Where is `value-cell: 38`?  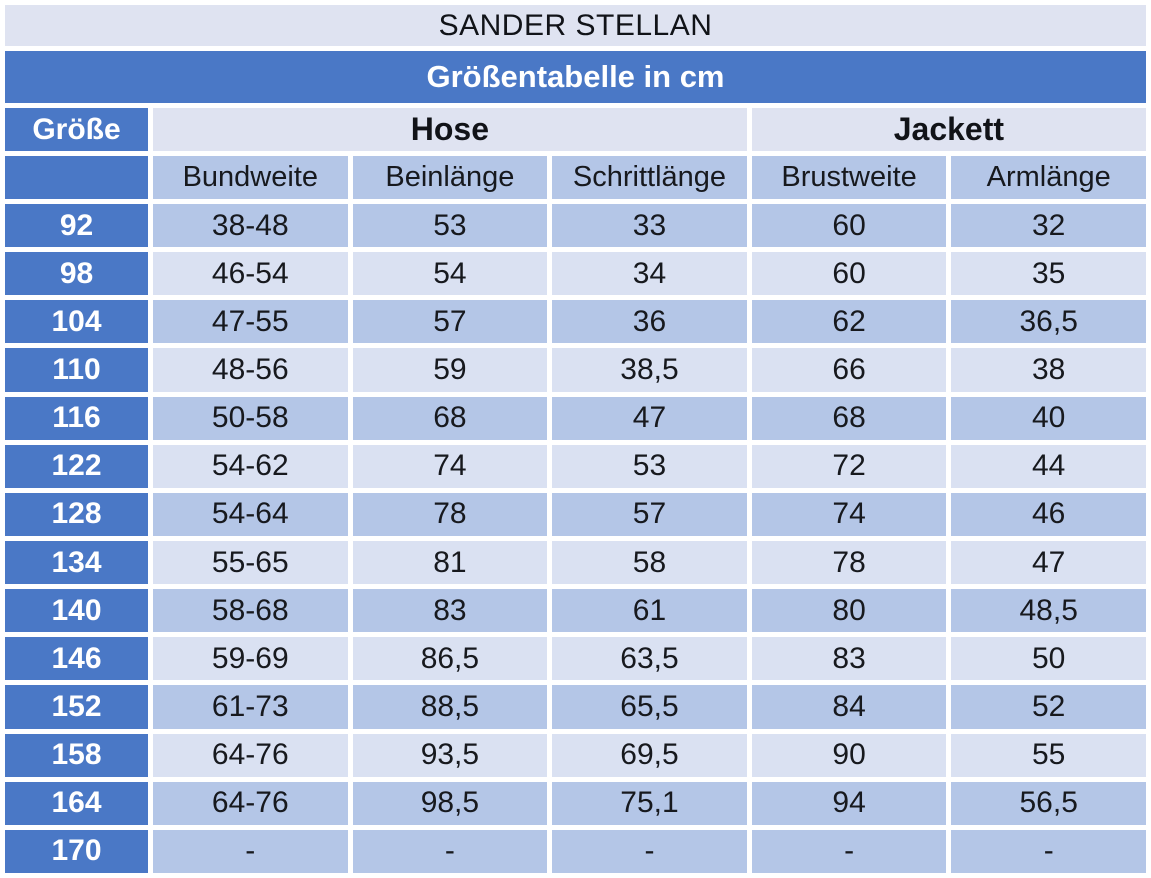 value-cell: 38 is located at coordinates (1048, 370).